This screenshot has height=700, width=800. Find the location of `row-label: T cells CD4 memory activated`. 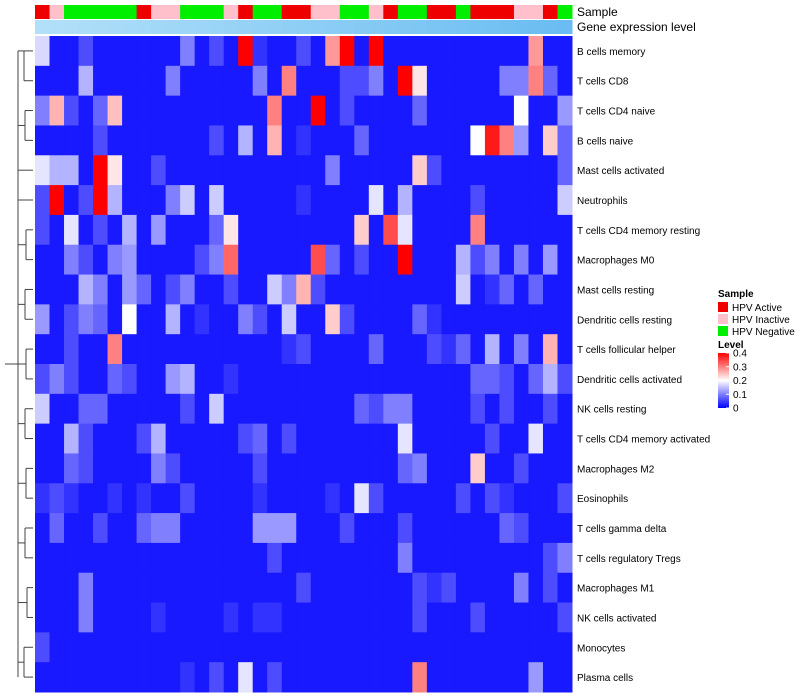

row-label: T cells CD4 memory activated is located at coordinates (643, 440).